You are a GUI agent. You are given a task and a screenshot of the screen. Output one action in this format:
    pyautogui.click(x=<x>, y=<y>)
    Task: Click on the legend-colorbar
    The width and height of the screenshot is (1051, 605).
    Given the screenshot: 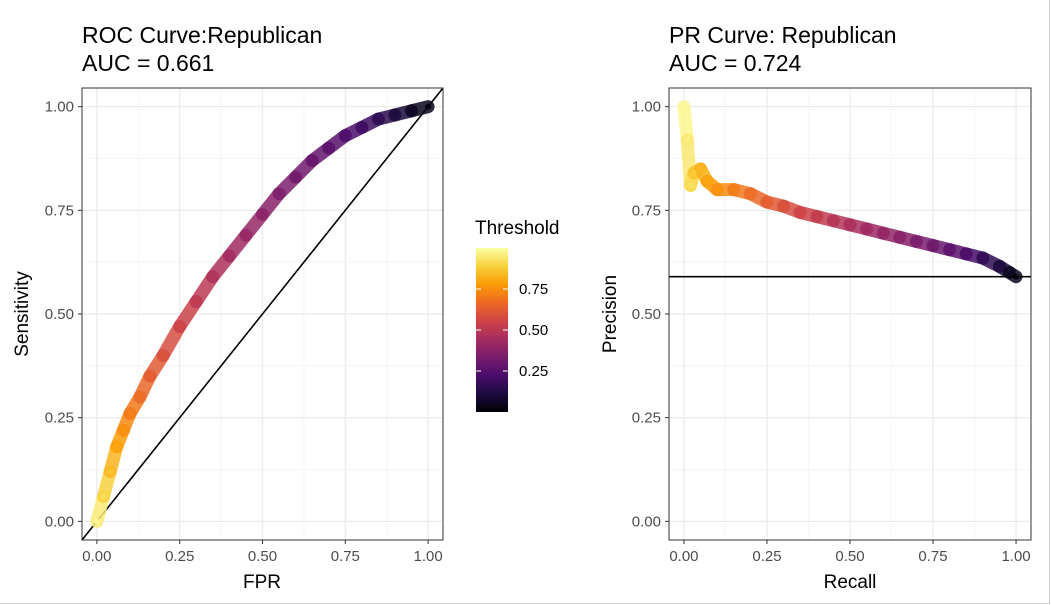 What is the action you would take?
    pyautogui.click(x=492, y=330)
    